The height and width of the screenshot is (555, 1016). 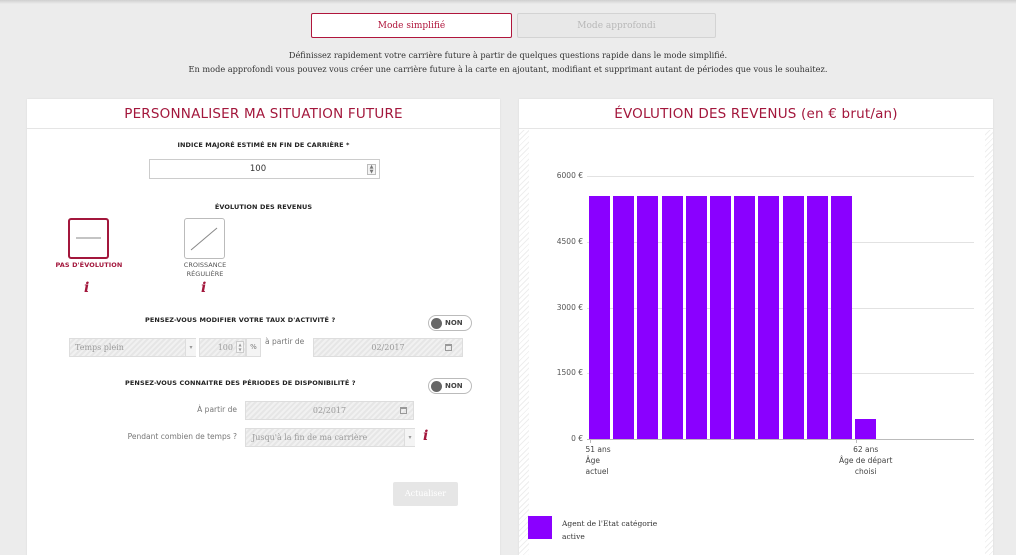 I want to click on from-label: à partir de, so click(x=285, y=341).